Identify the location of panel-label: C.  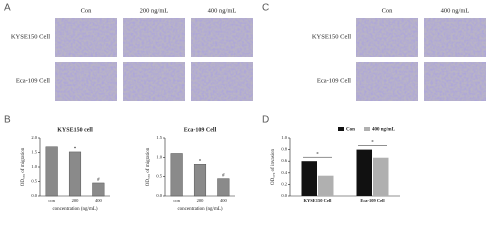
(265, 8).